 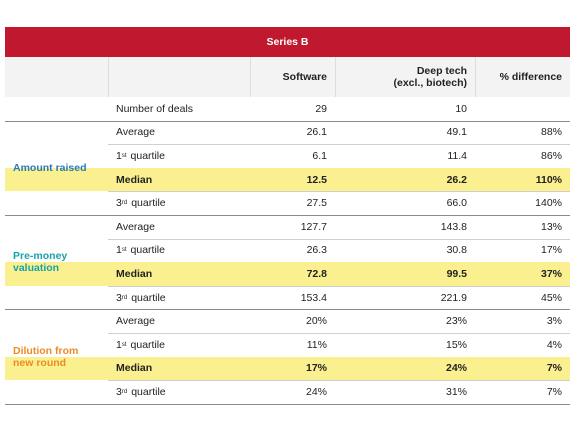 What do you see at coordinates (522, 109) in the screenshot?
I see `cell` at bounding box center [522, 109].